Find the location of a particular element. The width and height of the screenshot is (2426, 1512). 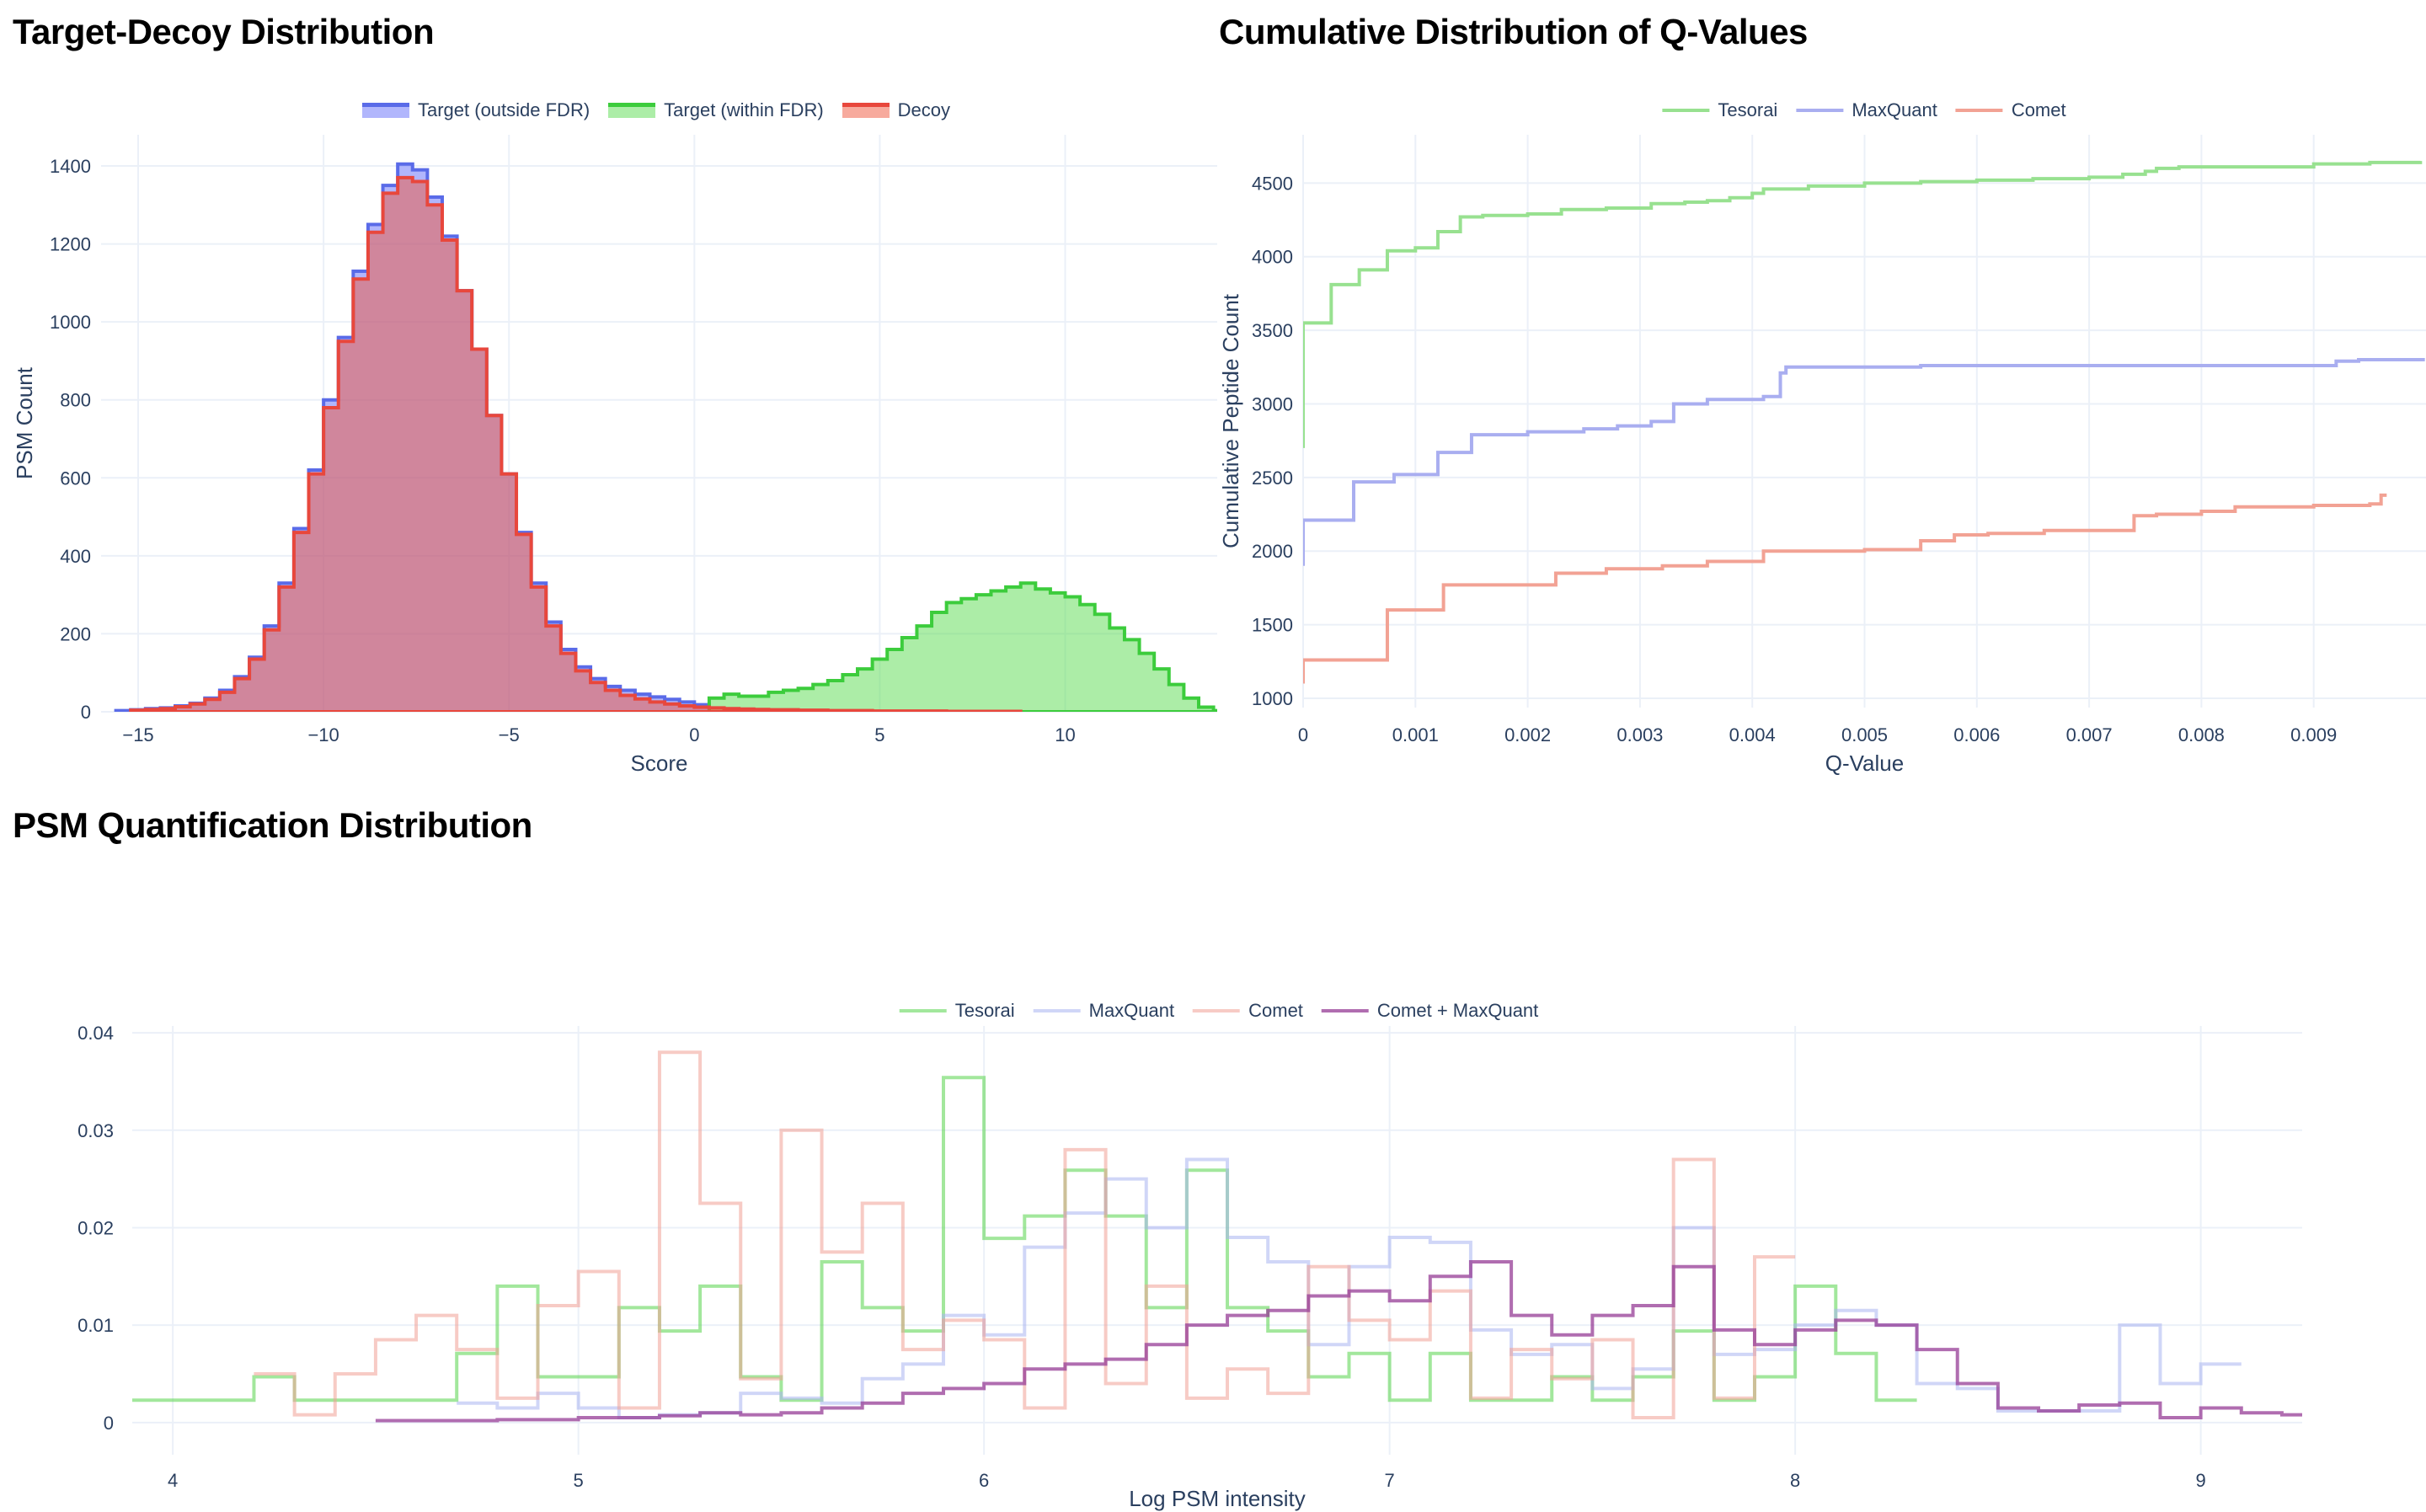

chart-title-target-decoy: Target-Decoy Distribution is located at coordinates (224, 31).